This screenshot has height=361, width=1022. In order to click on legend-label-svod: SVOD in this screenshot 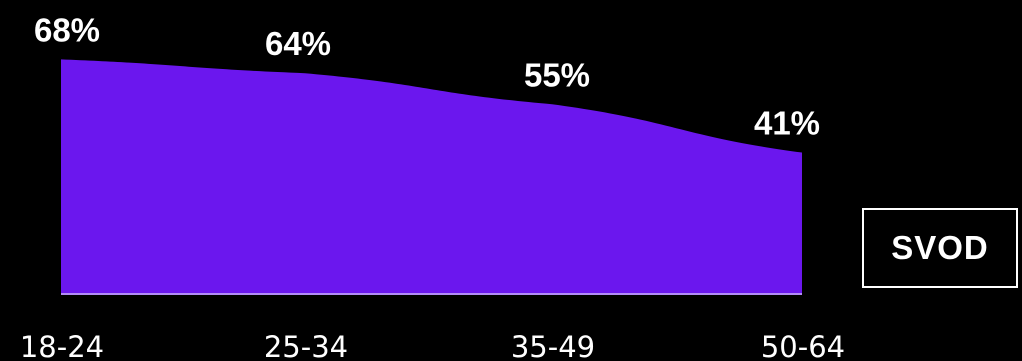, I will do `click(940, 247)`.